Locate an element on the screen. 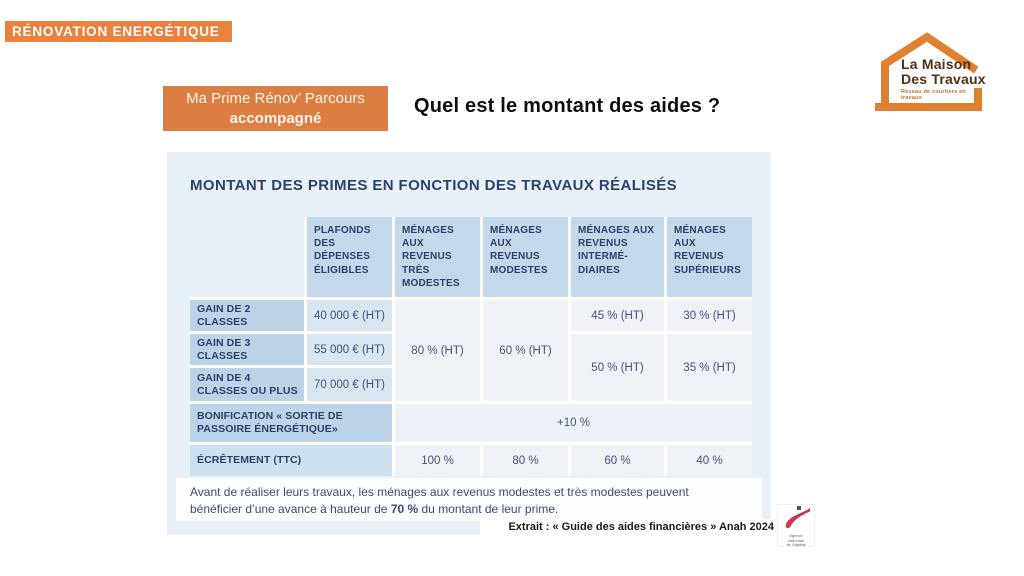 The image size is (1024, 576). rate-modestes: 60 % (HT) is located at coordinates (525, 350).